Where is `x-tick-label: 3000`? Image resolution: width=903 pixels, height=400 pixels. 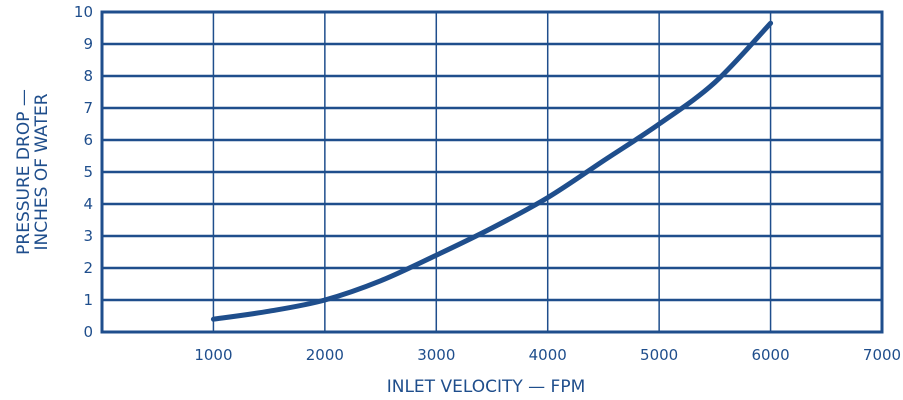
x-tick-label: 3000 is located at coordinates (436, 355).